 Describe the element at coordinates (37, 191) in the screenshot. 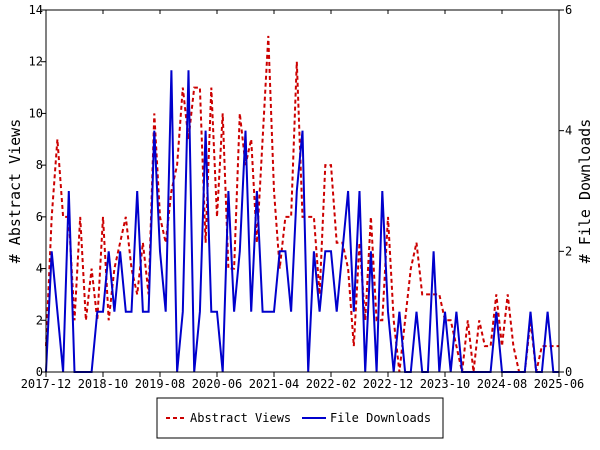

I see `left-axis-ticks: 0 2 4 6 8 10 12 14` at that location.